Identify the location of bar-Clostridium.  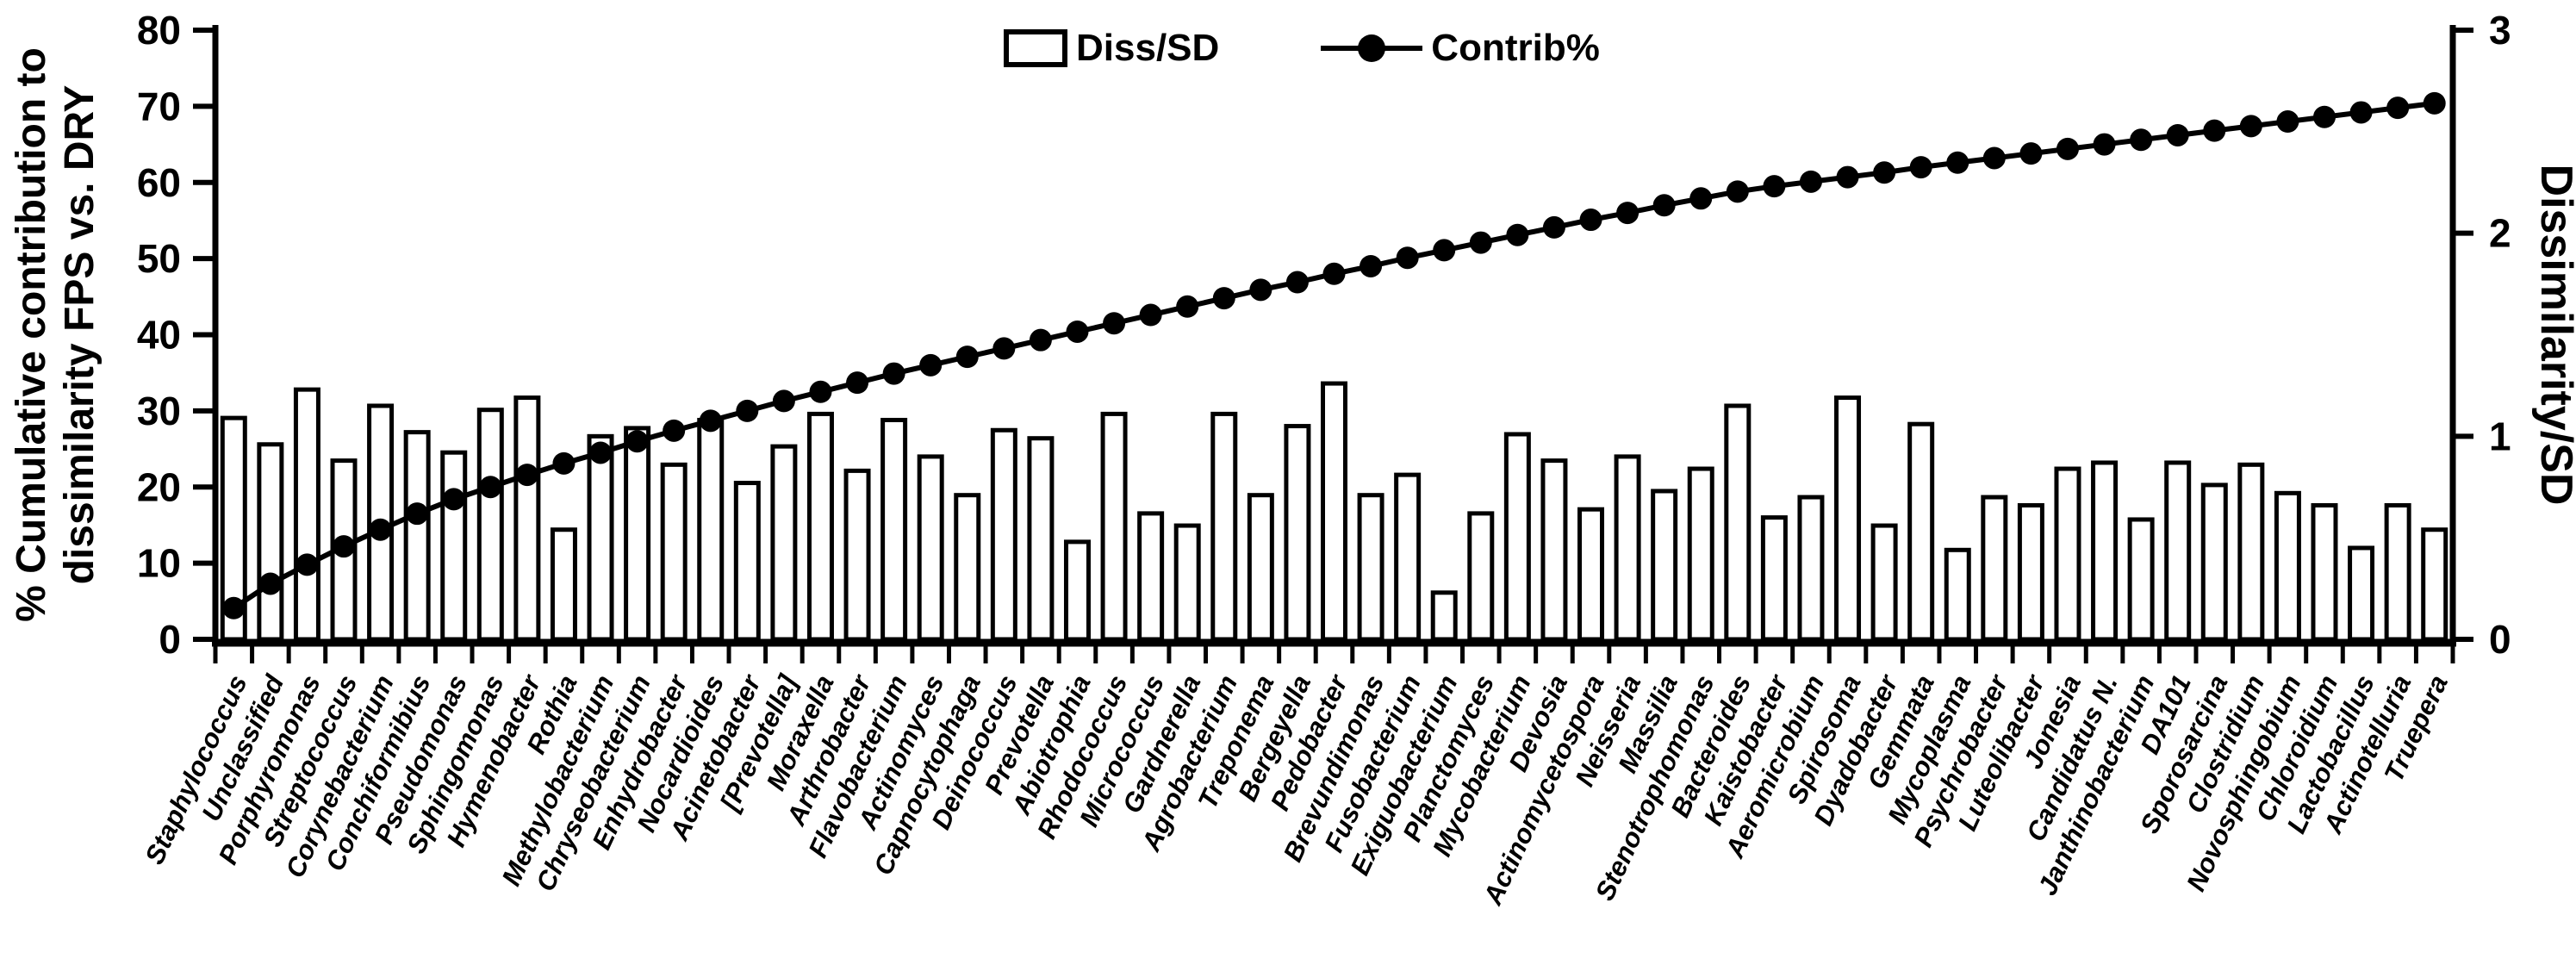
(2251, 552).